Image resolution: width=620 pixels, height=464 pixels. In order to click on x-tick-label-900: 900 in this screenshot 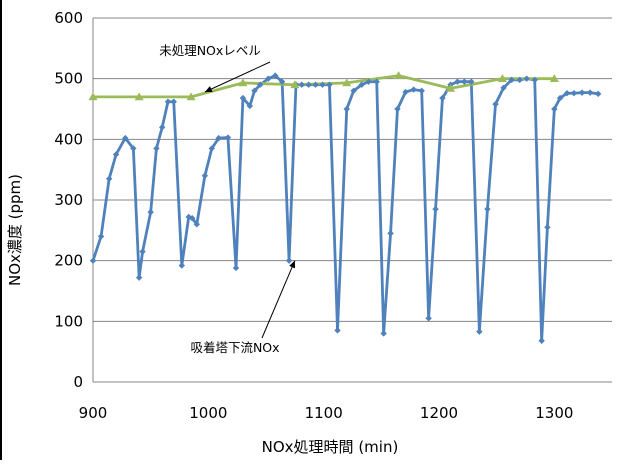, I will do `click(93, 413)`.